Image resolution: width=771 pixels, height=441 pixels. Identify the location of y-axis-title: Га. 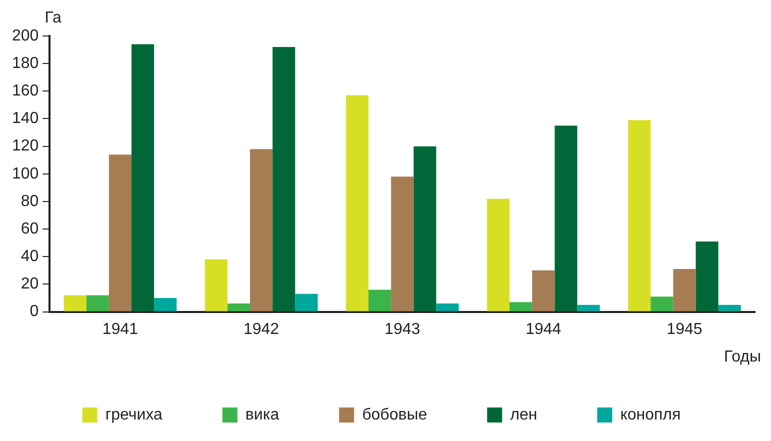
(53, 17).